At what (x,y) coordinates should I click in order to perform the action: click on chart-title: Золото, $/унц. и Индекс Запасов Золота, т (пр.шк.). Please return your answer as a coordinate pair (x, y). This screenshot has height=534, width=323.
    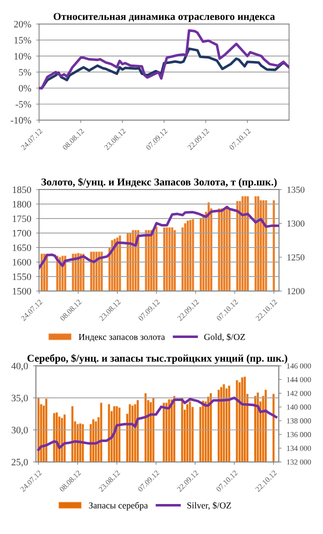
    Looking at the image, I should click on (159, 183).